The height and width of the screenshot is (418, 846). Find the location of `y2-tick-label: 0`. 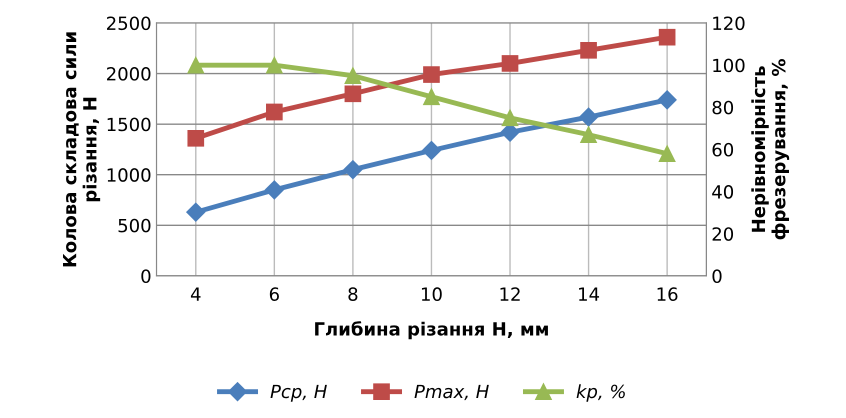

y2-tick-label: 0 is located at coordinates (717, 276).